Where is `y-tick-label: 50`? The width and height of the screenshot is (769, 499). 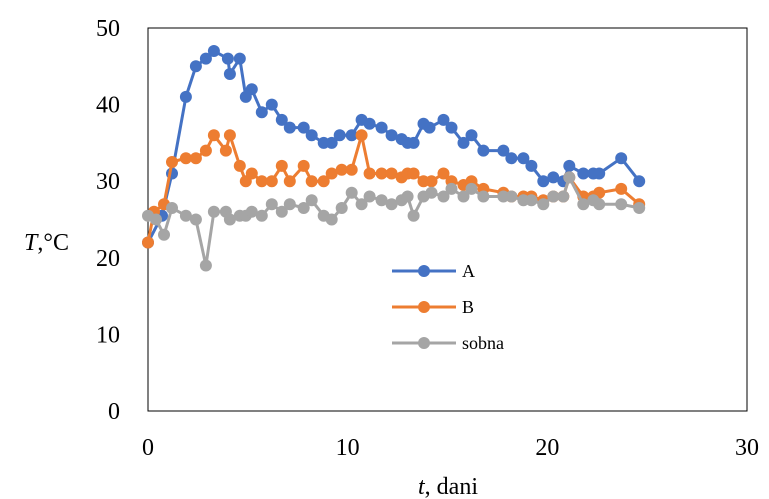
y-tick-label: 50 is located at coordinates (108, 29).